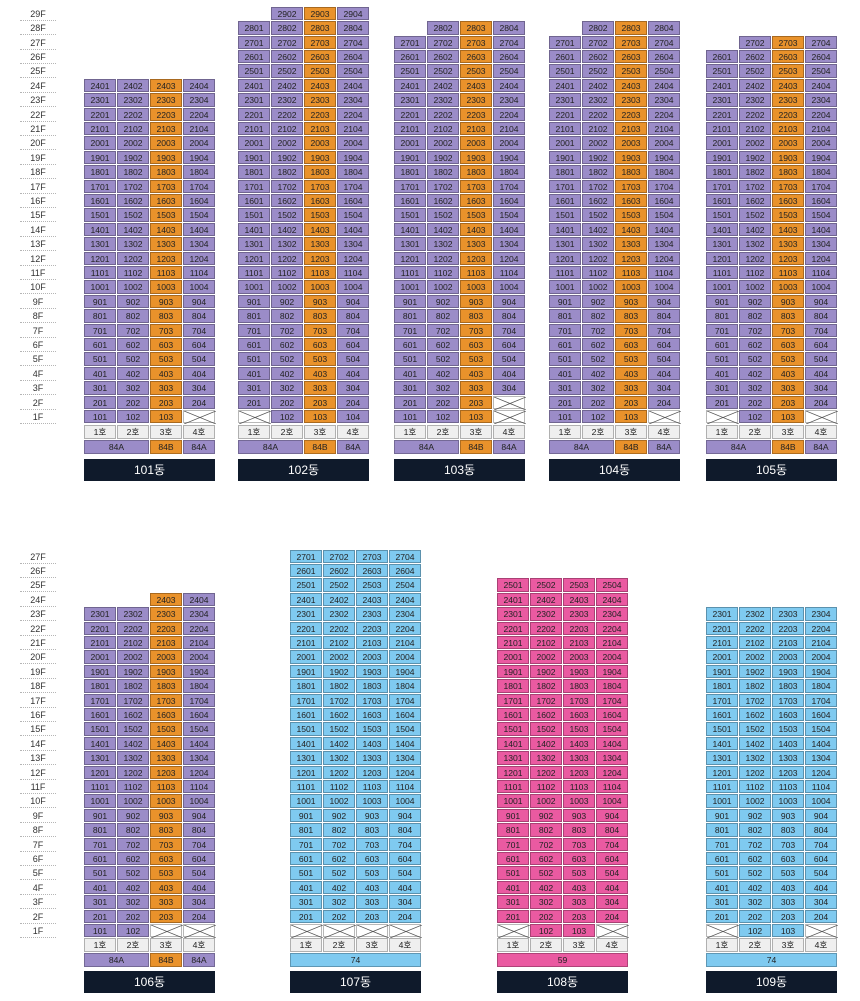 The image size is (860, 1001). What do you see at coordinates (410, 42) in the screenshot?
I see `unit-cell: 2701` at bounding box center [410, 42].